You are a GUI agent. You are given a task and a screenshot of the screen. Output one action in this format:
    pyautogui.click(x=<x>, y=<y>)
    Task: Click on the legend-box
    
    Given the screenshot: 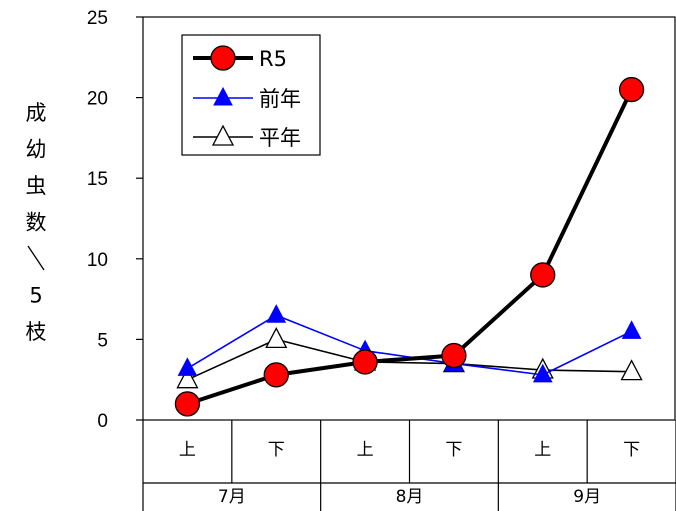 What is the action you would take?
    pyautogui.click(x=251, y=95)
    